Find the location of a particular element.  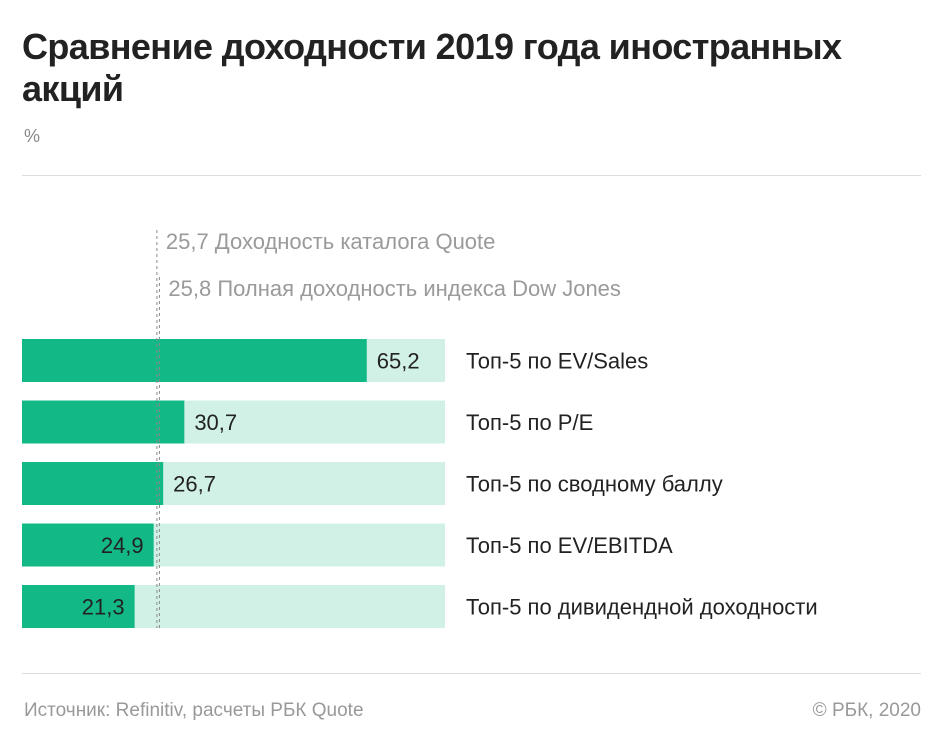

bar-value-label: 26,7 is located at coordinates (194, 484).